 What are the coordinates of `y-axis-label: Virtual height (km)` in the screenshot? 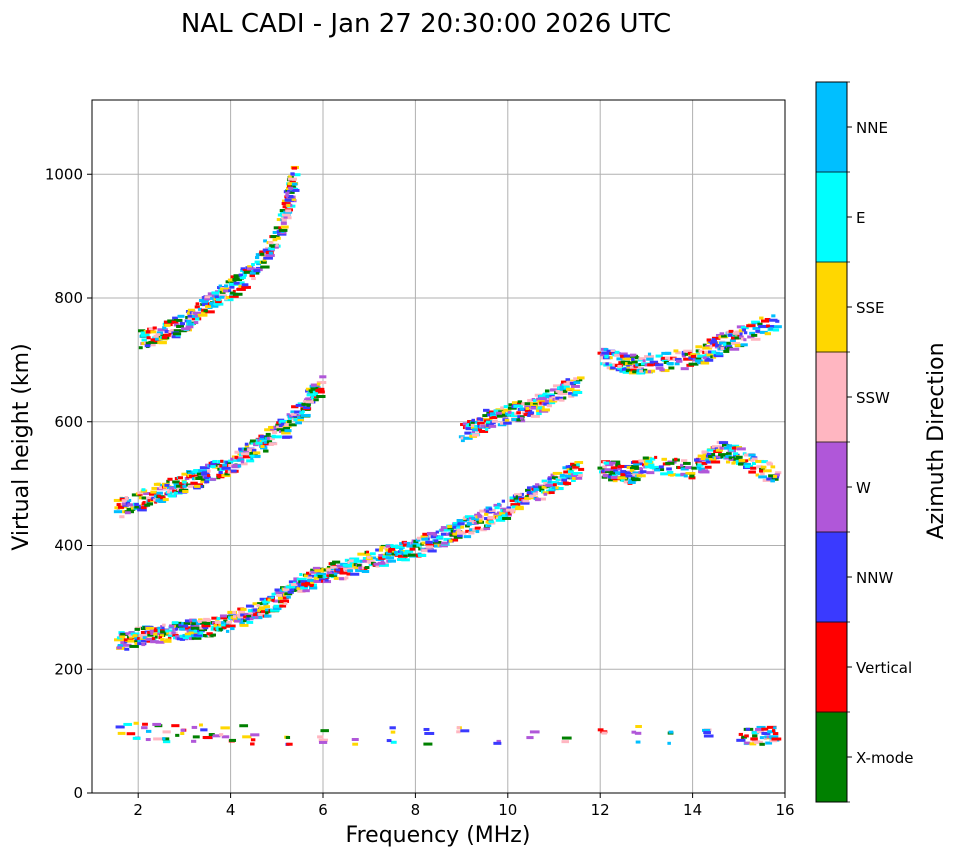 It's located at (21, 446).